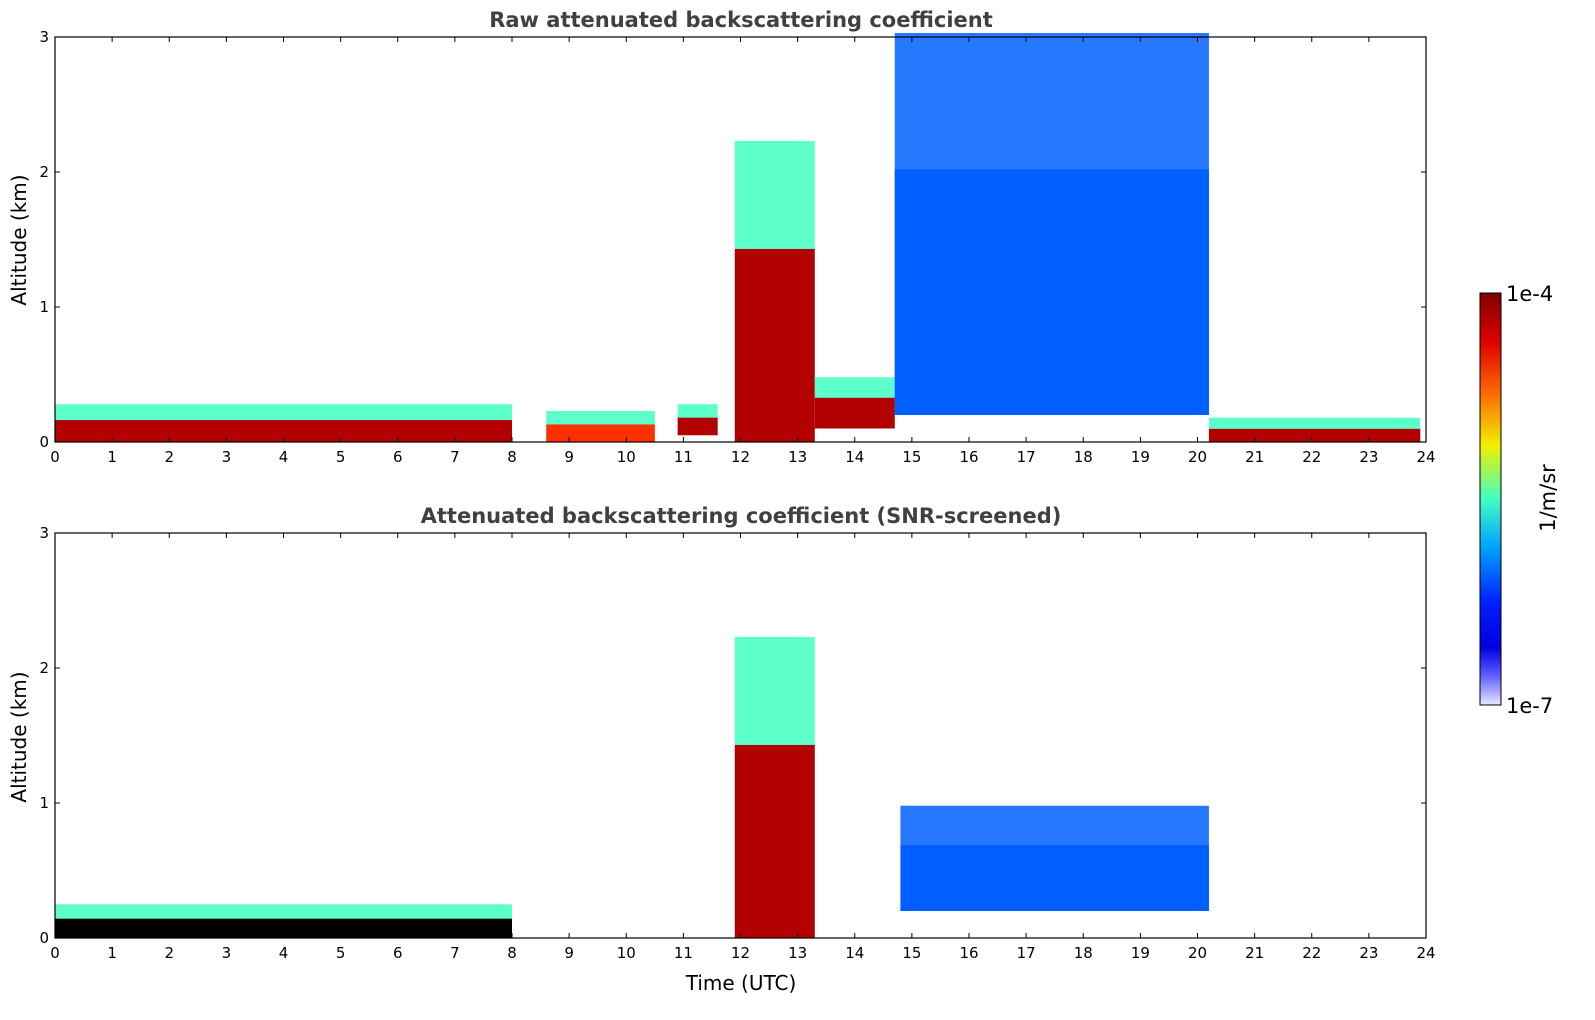 The image size is (1595, 1020). I want to click on panel-raw-y-label: Altitude (km), so click(19, 239).